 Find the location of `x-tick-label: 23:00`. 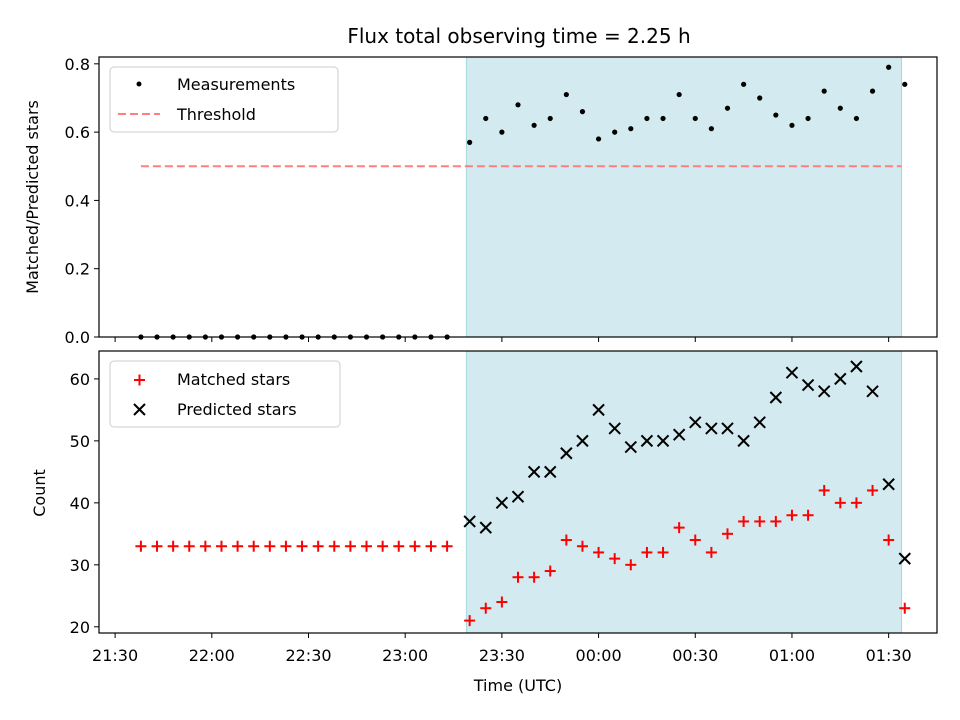

x-tick-label: 23:00 is located at coordinates (405, 655).